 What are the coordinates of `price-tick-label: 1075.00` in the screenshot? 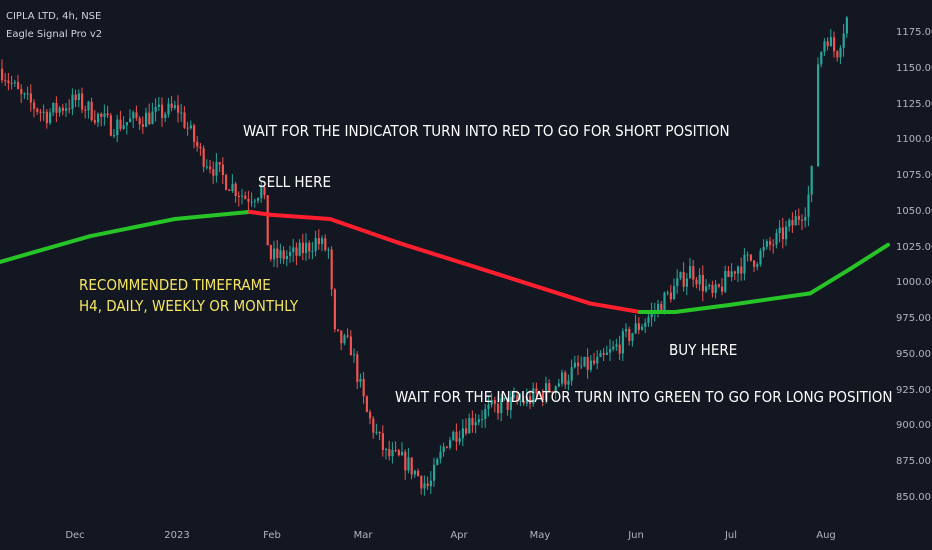 It's located at (914, 176).